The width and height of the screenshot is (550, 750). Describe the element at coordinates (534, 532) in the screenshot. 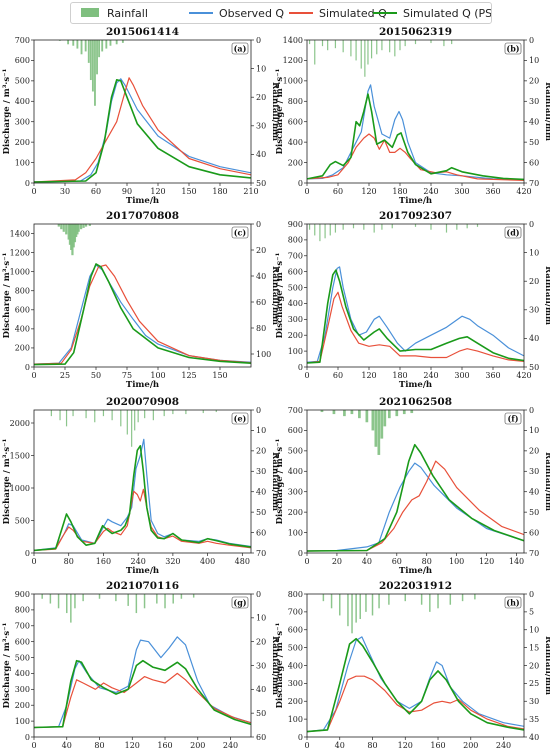

I see `rain-tick-label: 60` at that location.